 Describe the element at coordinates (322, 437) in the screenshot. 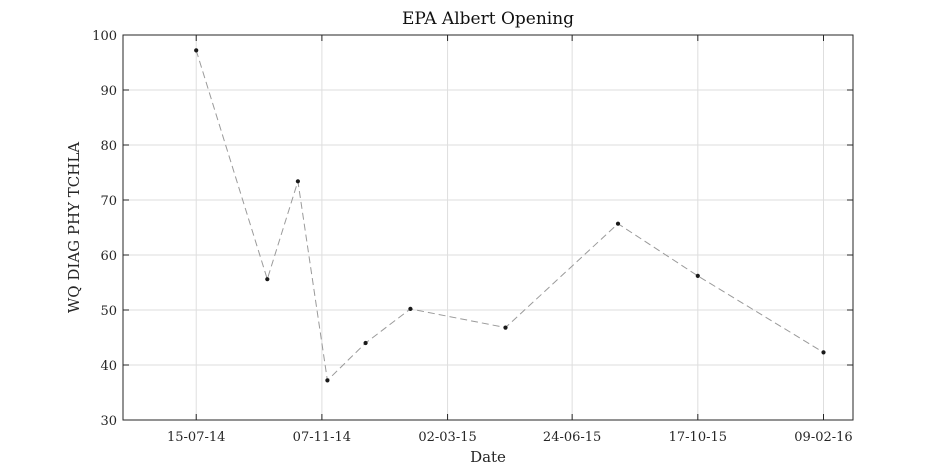

I see `x-tick-label: 07-11-14` at that location.